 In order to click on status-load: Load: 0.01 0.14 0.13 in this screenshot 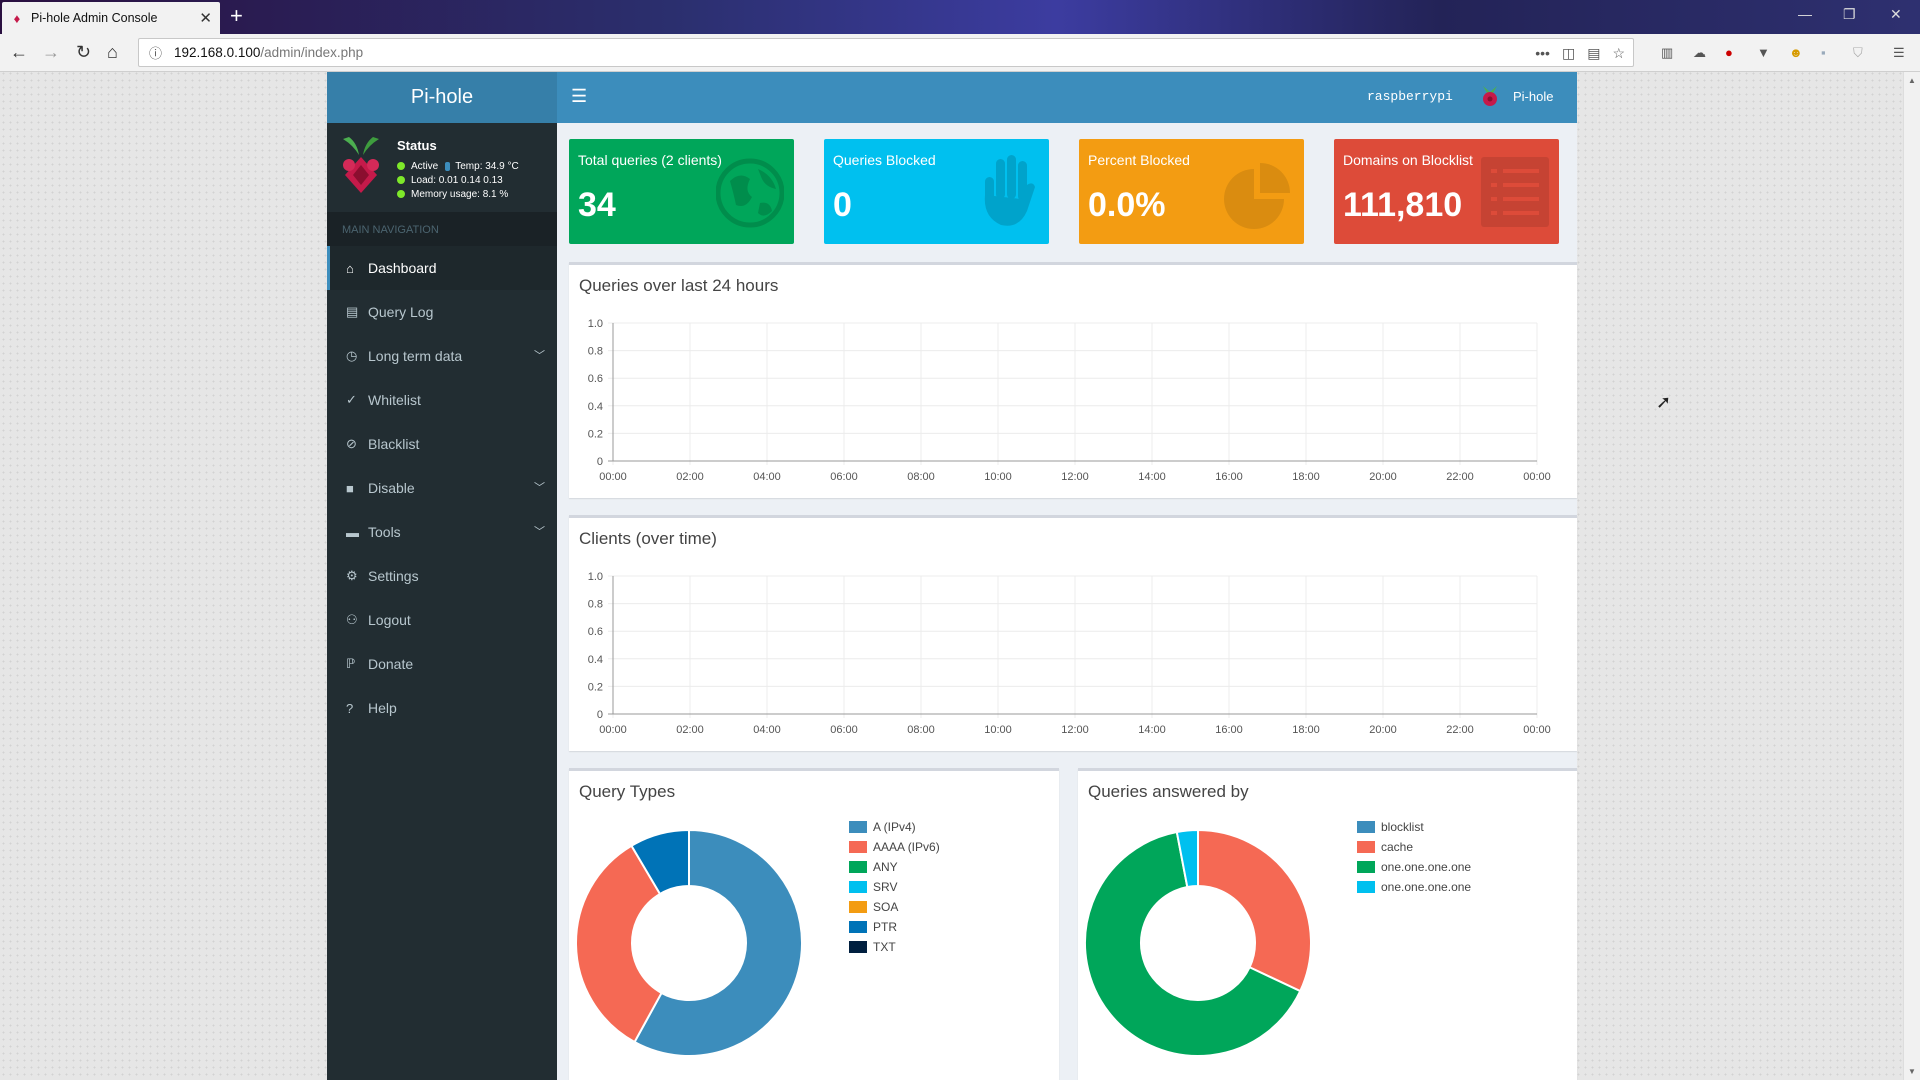, I will do `click(457, 180)`.